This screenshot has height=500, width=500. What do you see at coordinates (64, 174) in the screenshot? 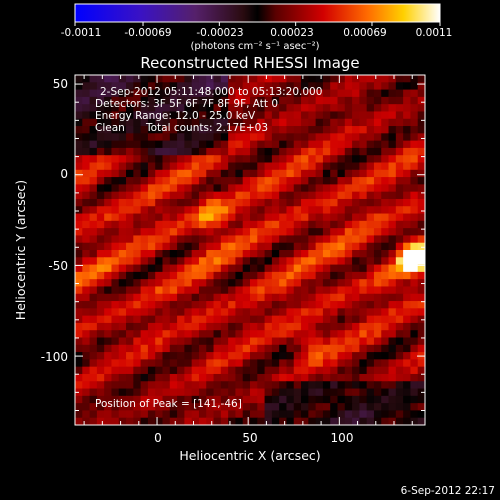
I see `y-tick-label-0: 0` at bounding box center [64, 174].